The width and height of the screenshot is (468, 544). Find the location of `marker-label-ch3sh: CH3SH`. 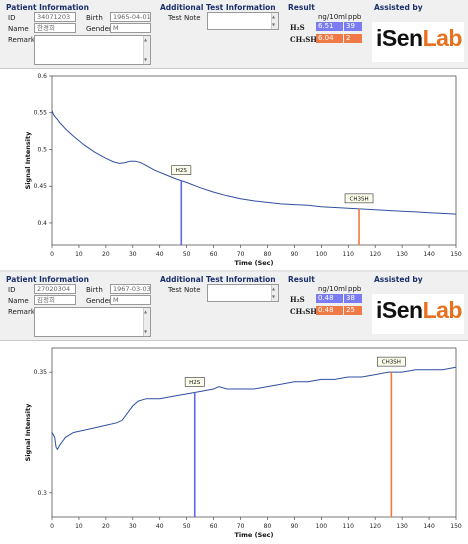

marker-label-ch3sh: CH3SH is located at coordinates (358, 199).